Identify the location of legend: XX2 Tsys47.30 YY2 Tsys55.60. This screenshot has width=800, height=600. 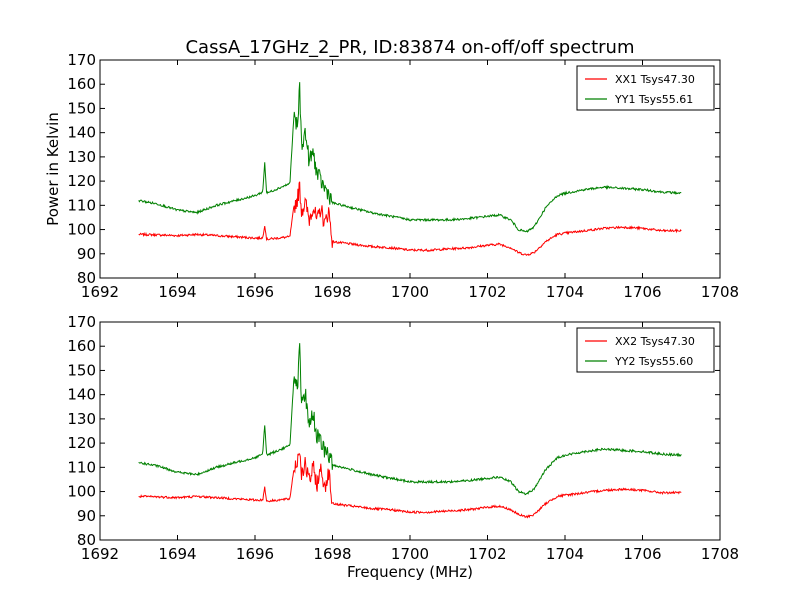
(645, 350).